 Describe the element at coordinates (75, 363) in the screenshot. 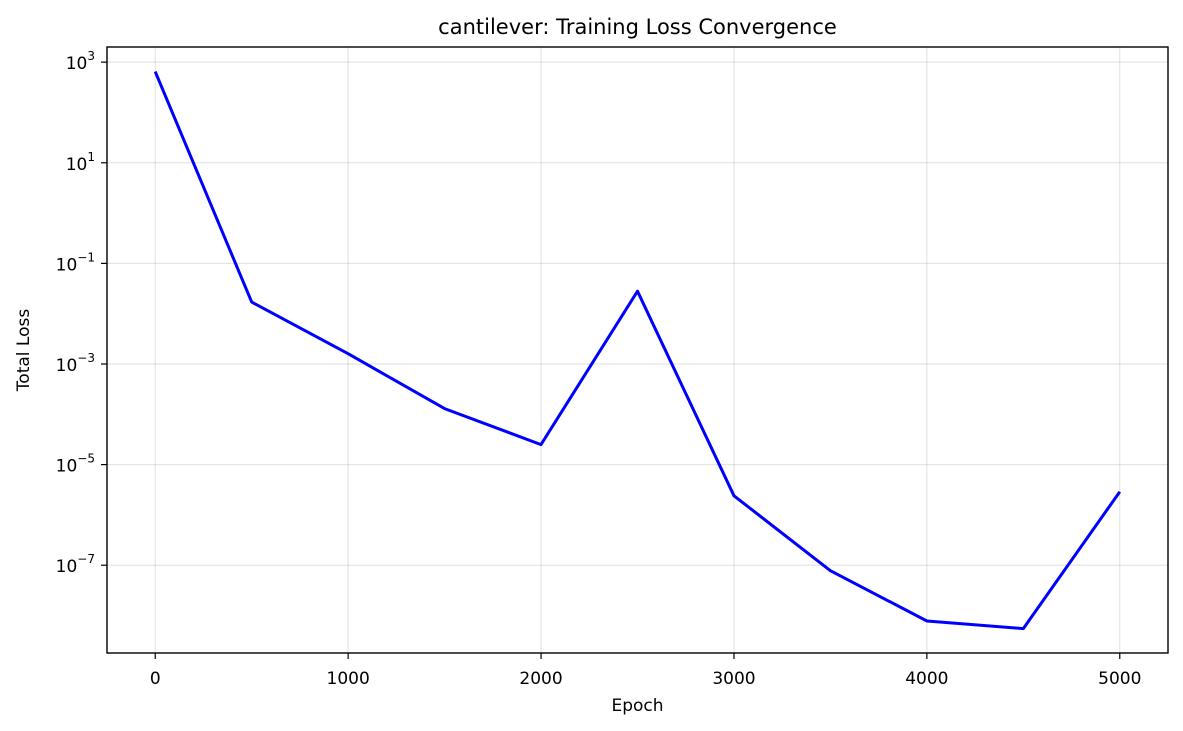

I see `y-tick-label: 10⁻³` at that location.